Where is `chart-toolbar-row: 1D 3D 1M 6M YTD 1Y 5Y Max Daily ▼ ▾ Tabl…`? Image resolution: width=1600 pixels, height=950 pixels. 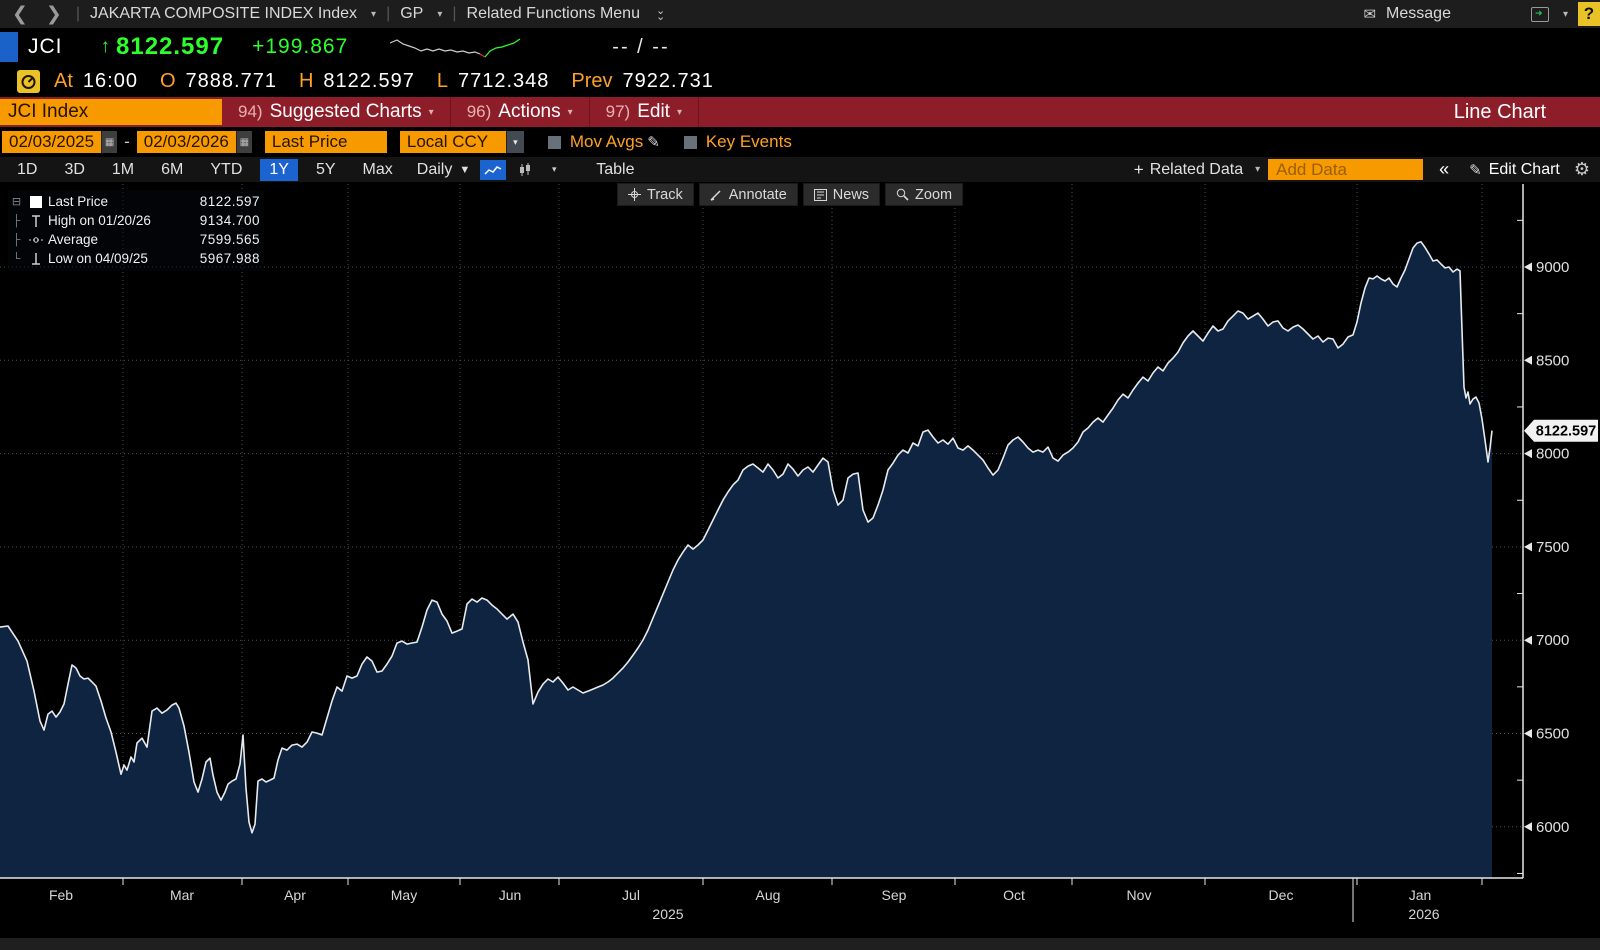 chart-toolbar-row: 1D 3D 1M 6M YTD 1Y 5Y Max Daily ▼ ▾ Tabl… is located at coordinates (800, 169).